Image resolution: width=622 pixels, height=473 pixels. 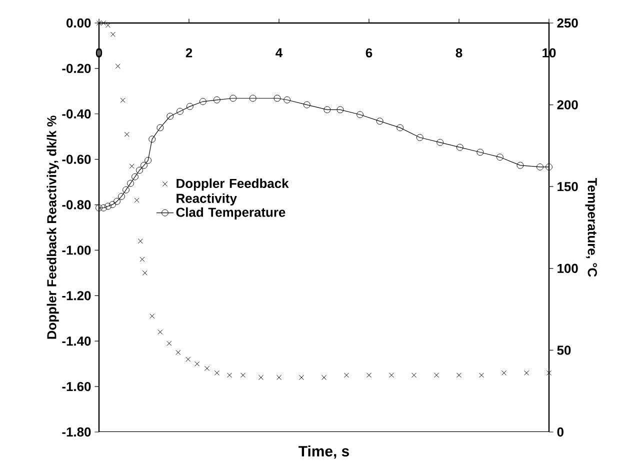 I want to click on legend-label: Clad Temperature, so click(x=231, y=213).